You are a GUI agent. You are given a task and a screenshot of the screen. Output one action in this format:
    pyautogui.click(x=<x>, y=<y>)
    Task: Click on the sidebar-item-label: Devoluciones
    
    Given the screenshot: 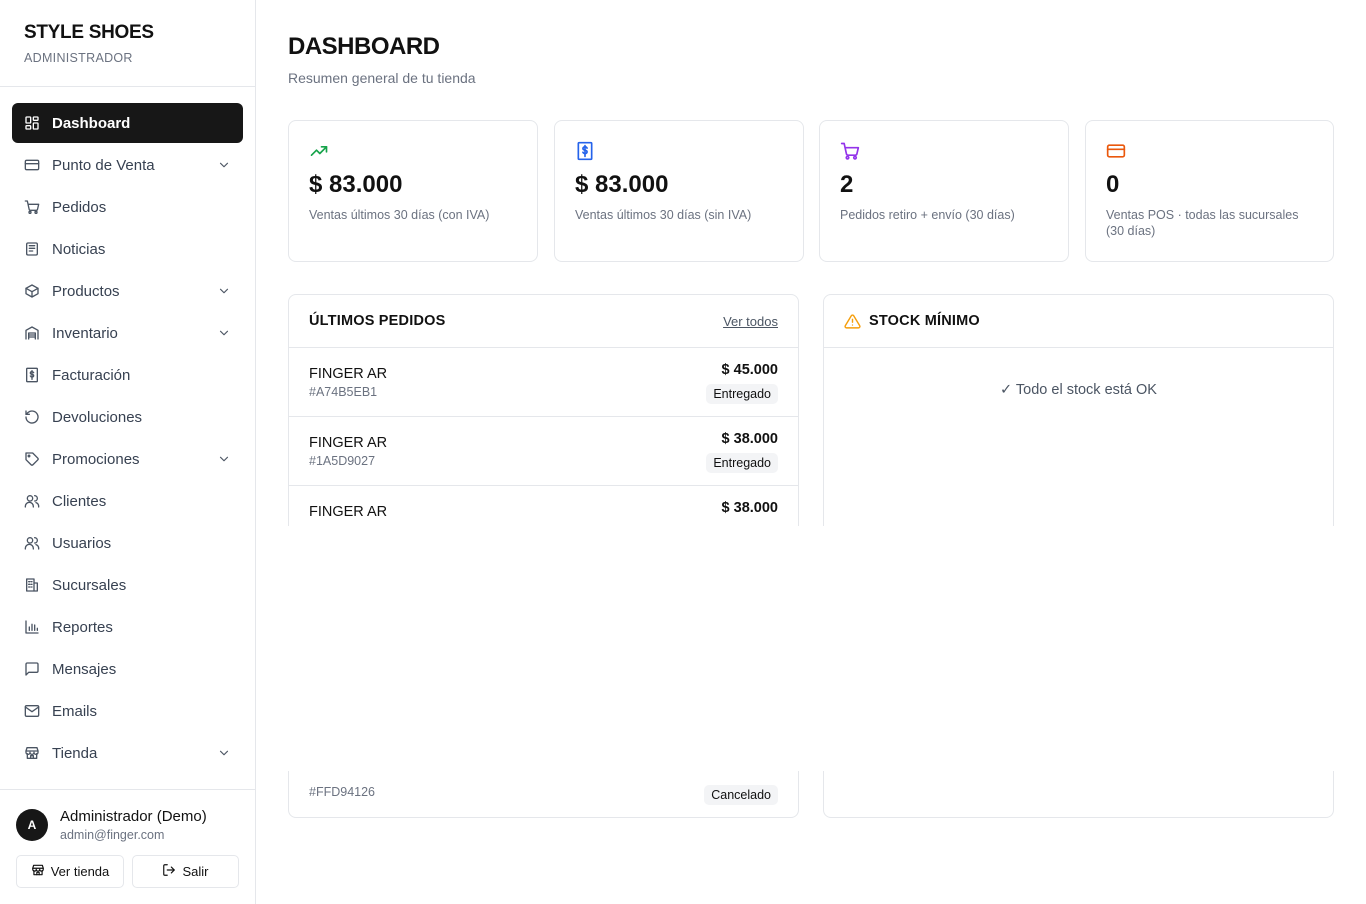 What is the action you would take?
    pyautogui.click(x=97, y=417)
    